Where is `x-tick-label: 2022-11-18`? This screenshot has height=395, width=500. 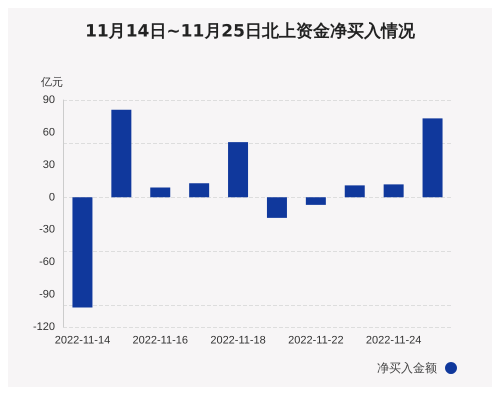
x-tick-label: 2022-11-18 is located at coordinates (238, 340).